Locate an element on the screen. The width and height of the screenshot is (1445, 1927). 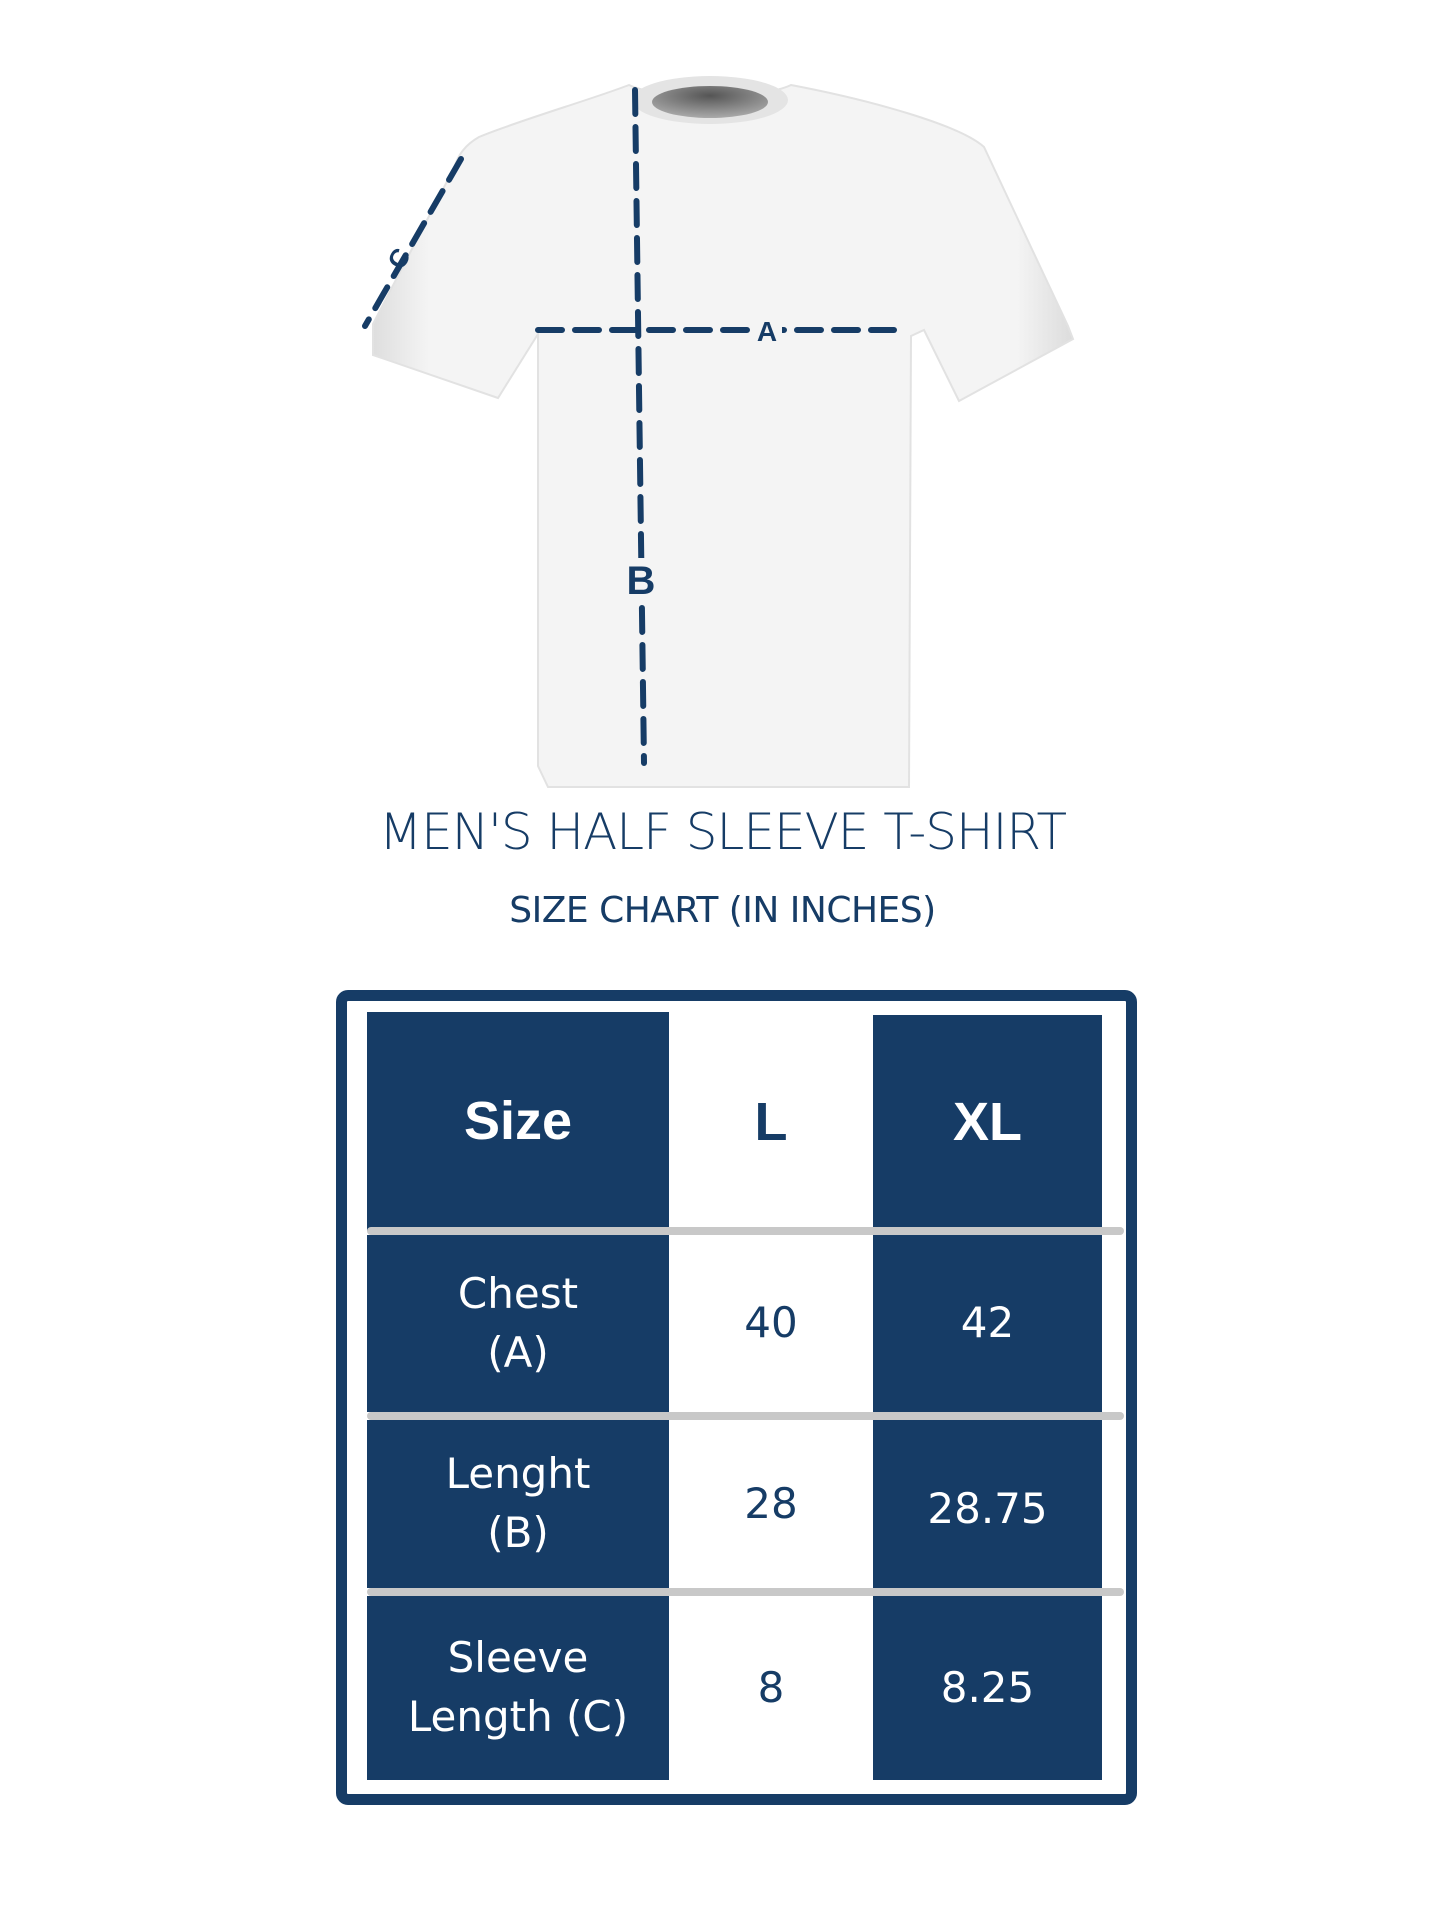
label-a: A is located at coordinates (767, 331).